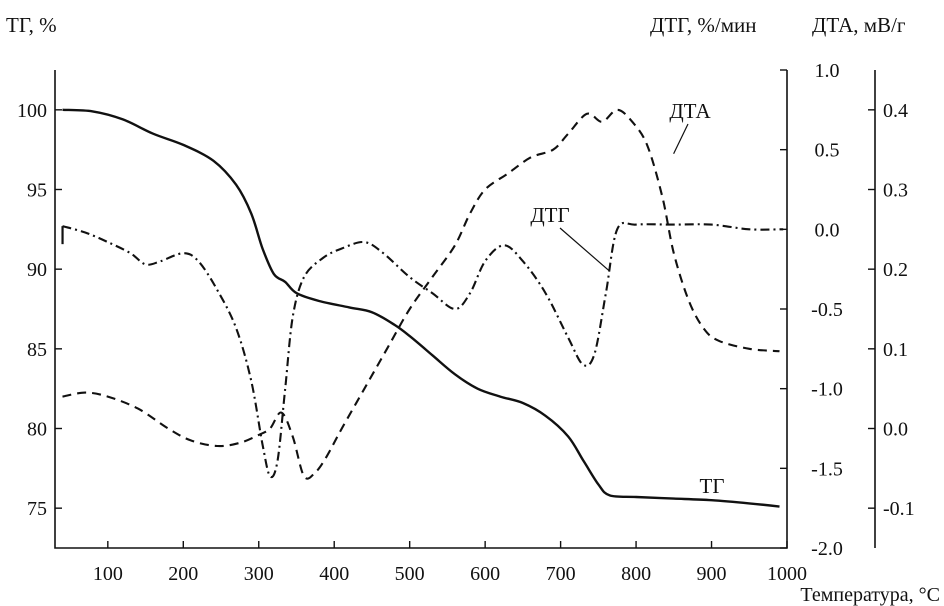 The width and height of the screenshot is (944, 606). What do you see at coordinates (561, 574) in the screenshot?
I see `x-tick-label: 700` at bounding box center [561, 574].